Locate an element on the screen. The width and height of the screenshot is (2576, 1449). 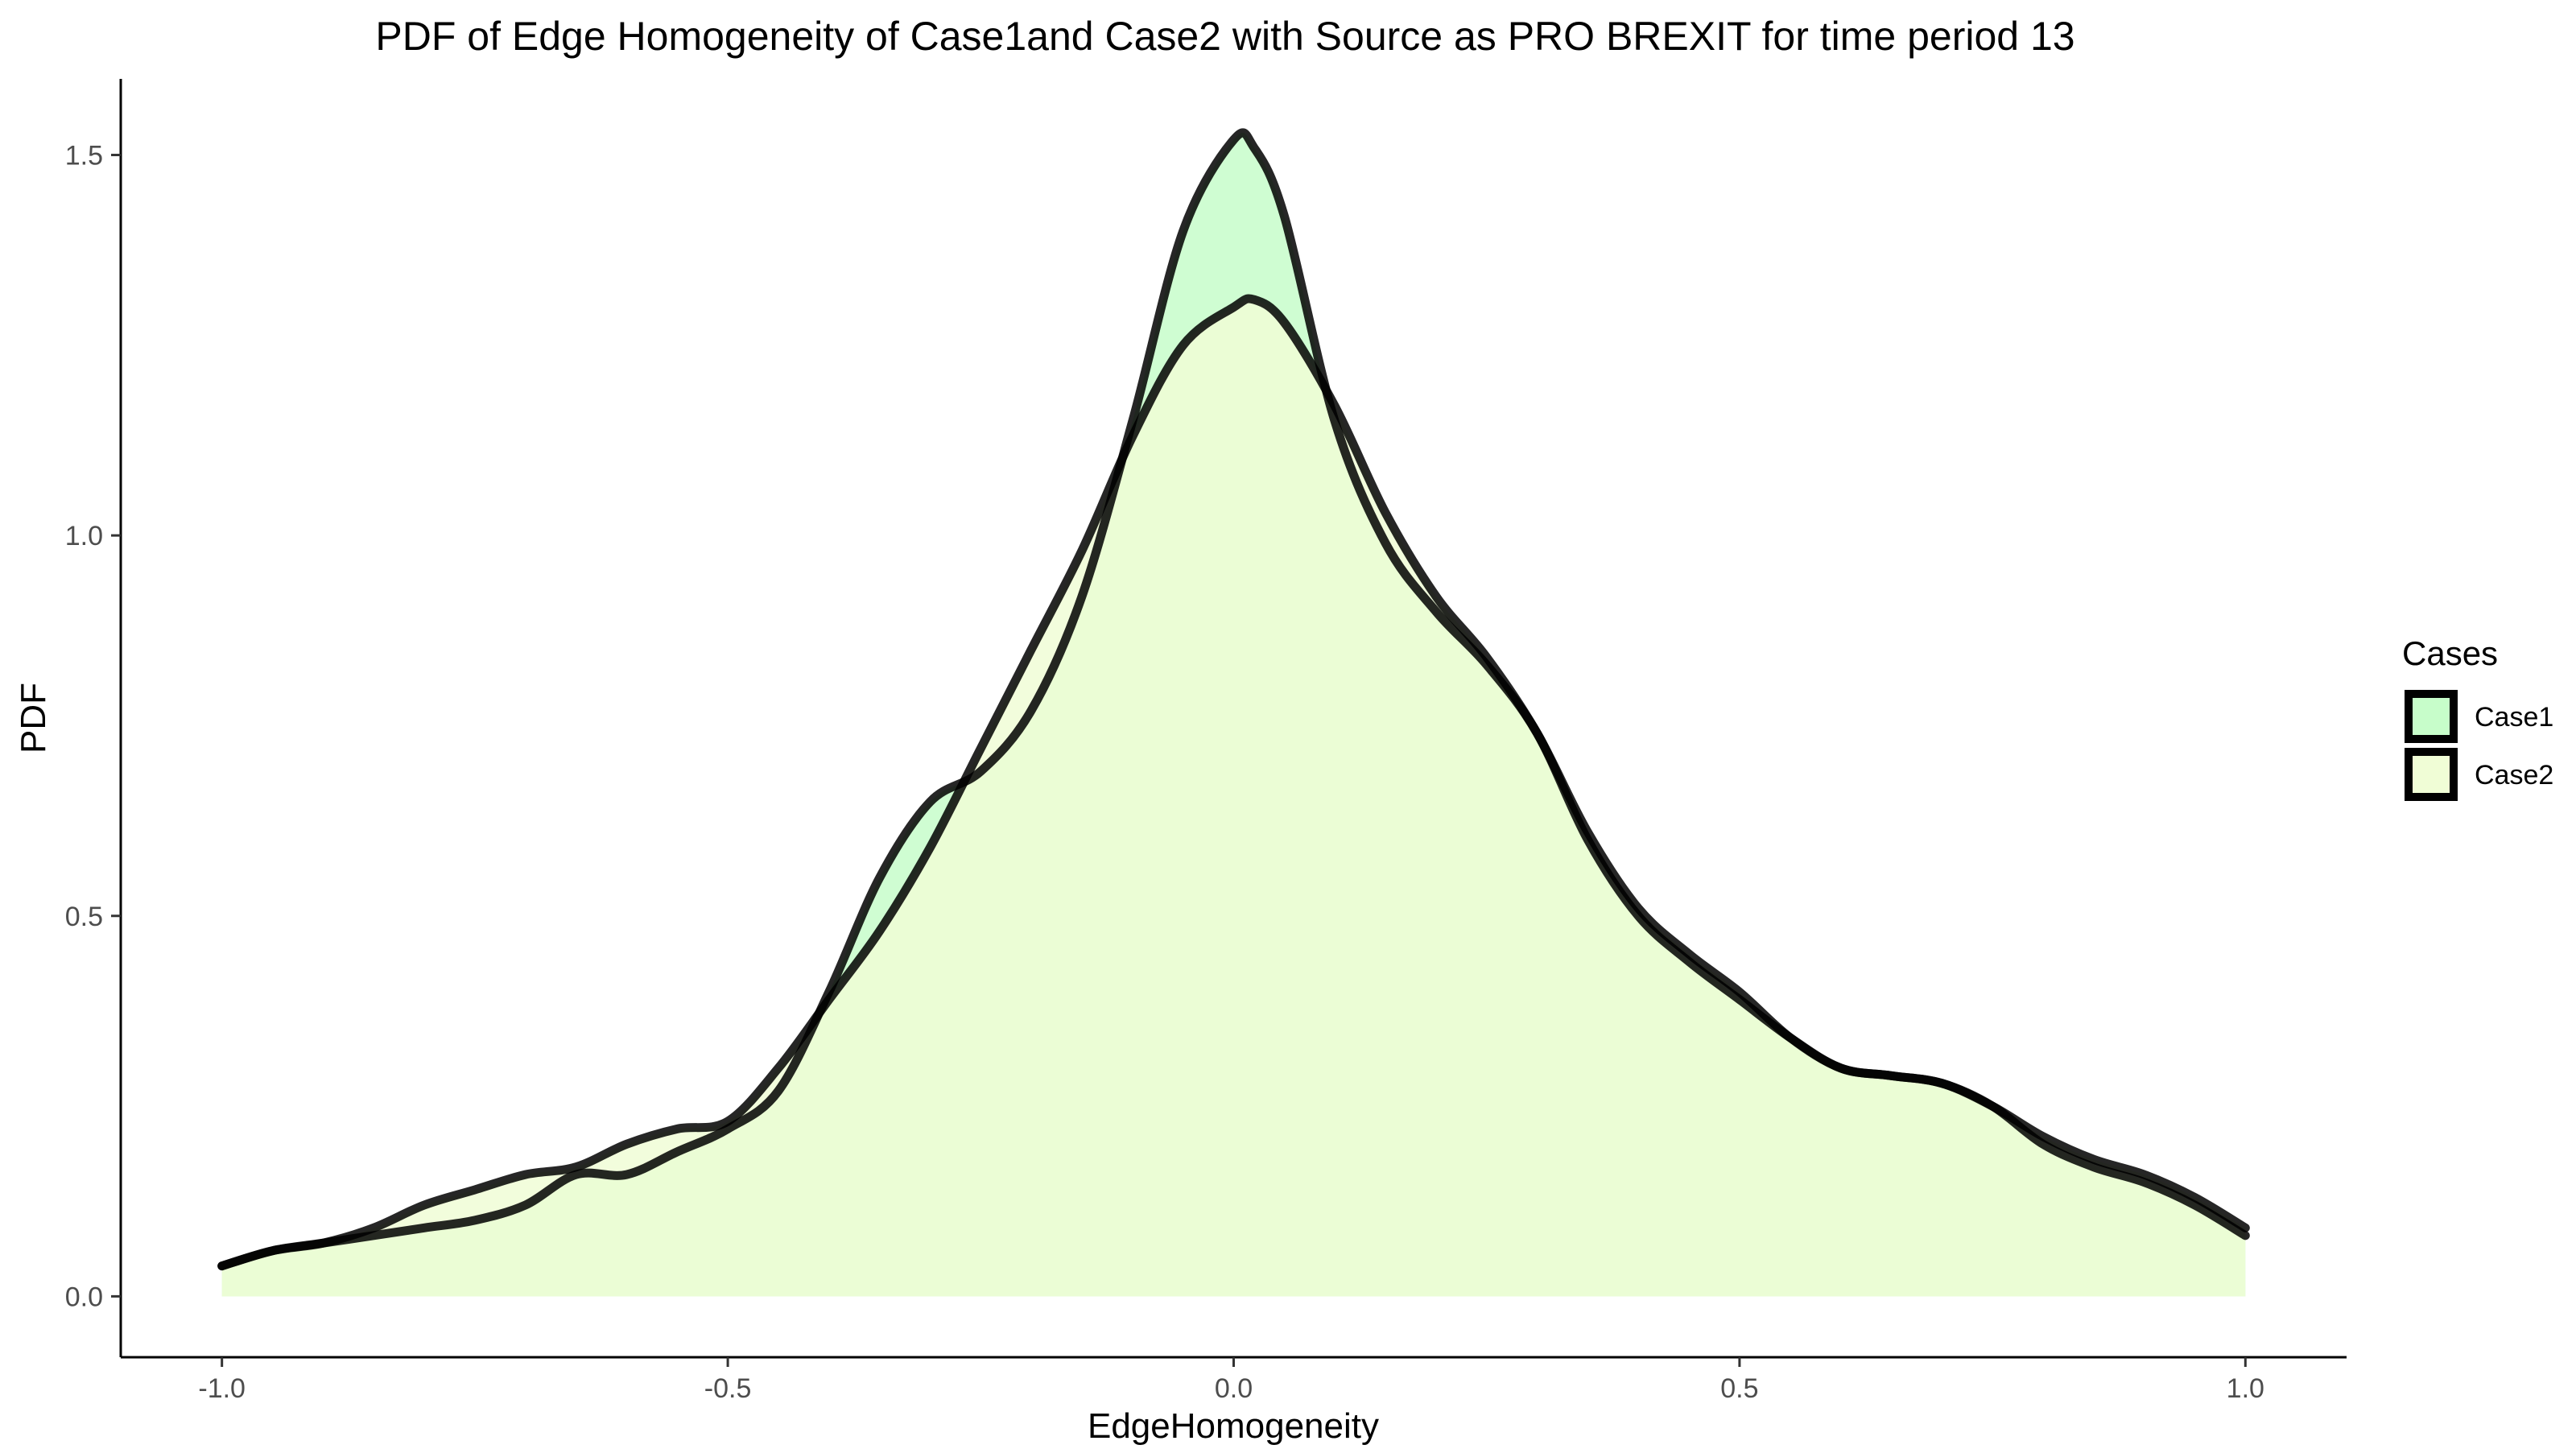
legend-key-case1 is located at coordinates (2431, 716).